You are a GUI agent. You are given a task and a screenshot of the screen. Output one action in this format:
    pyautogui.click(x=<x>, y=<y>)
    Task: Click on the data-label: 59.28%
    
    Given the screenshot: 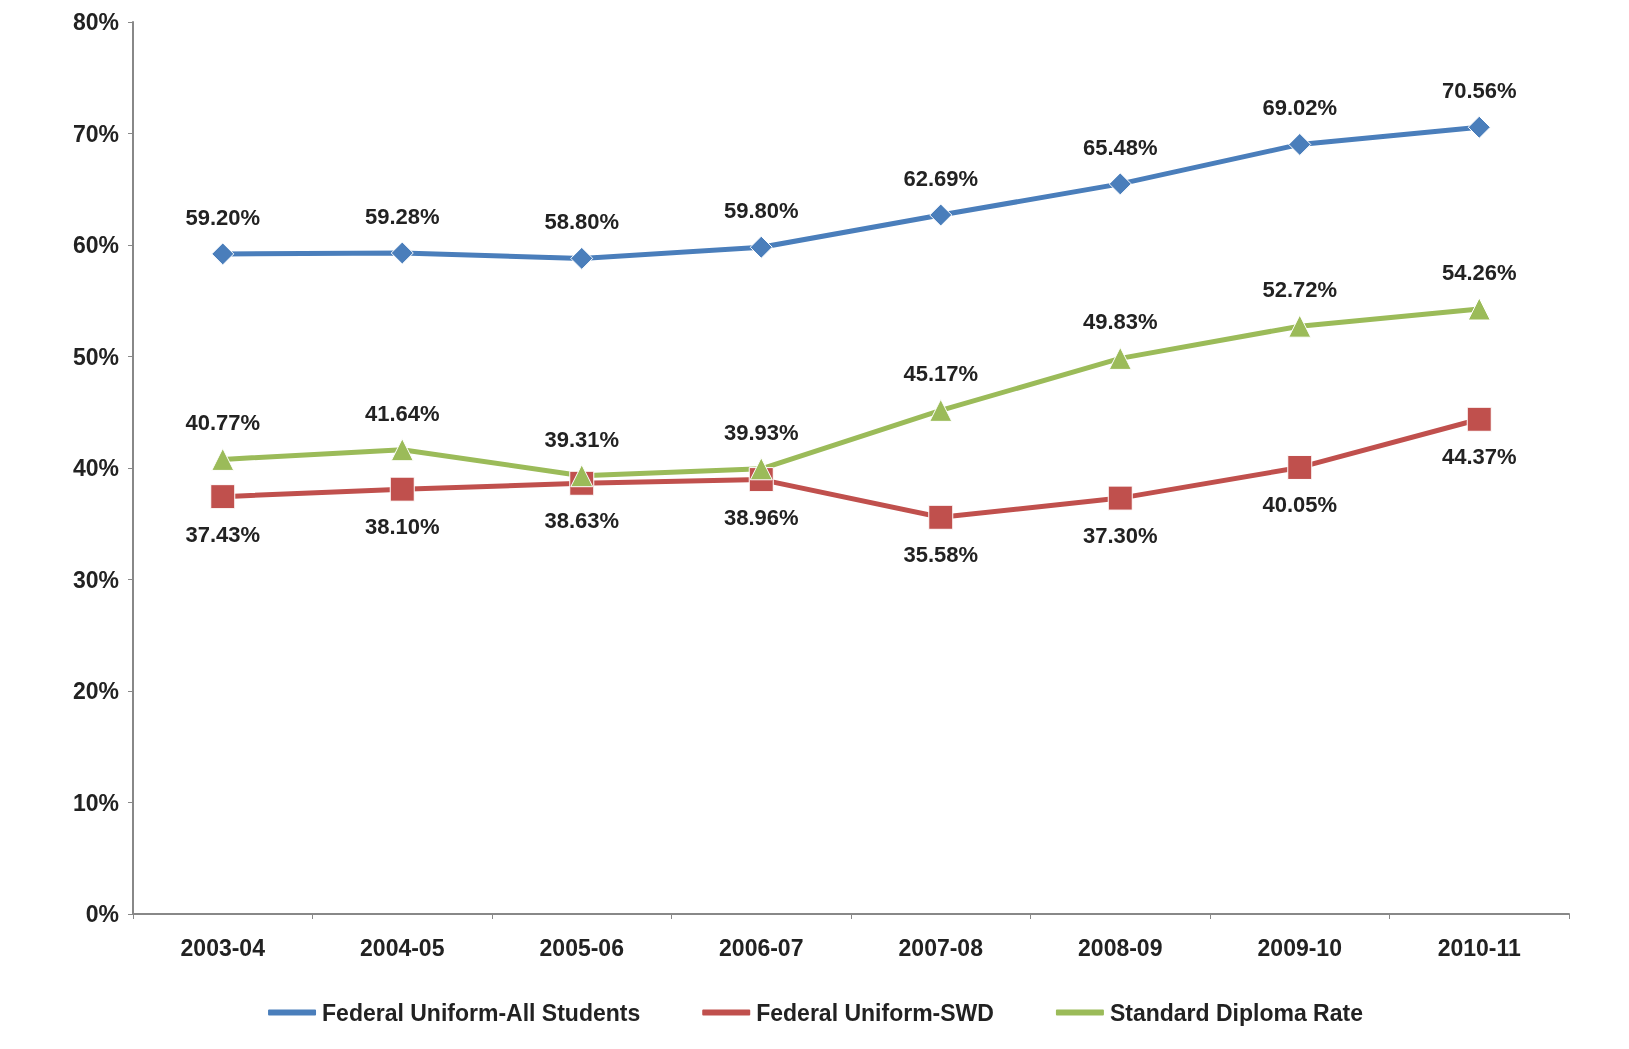 What is the action you would take?
    pyautogui.click(x=402, y=217)
    